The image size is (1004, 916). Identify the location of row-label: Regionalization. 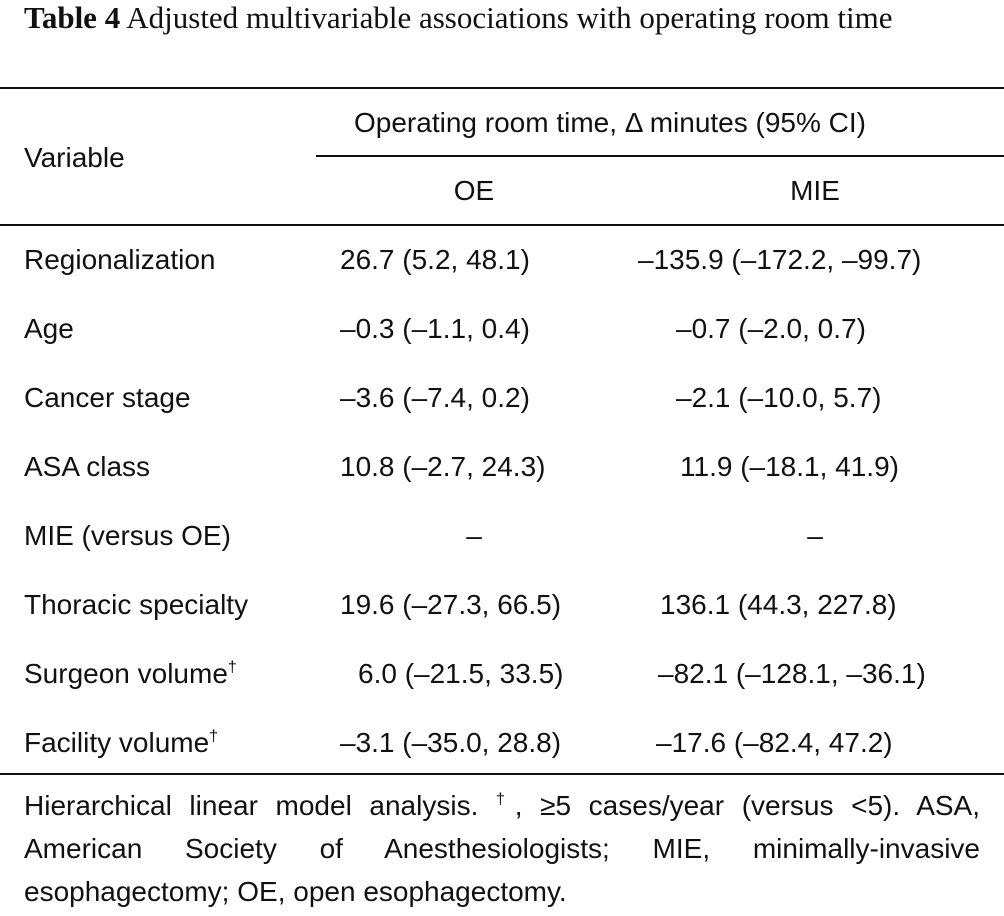
(119, 260).